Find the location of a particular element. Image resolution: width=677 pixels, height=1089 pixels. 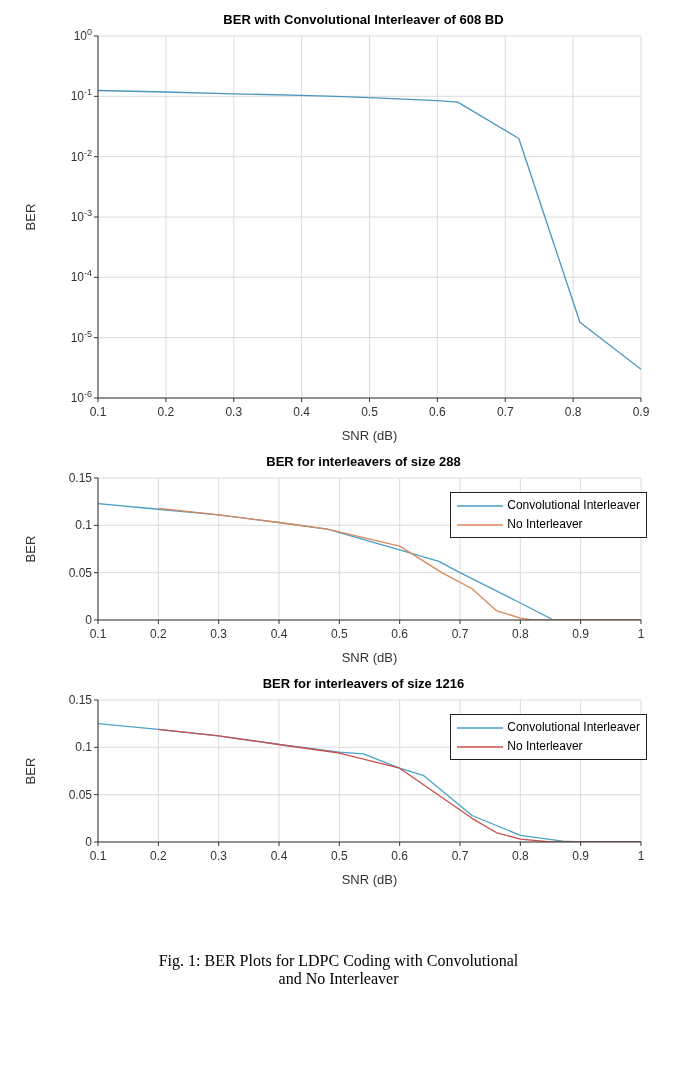

y-tick-label: 10$^{-2}$ is located at coordinates (81, 155).